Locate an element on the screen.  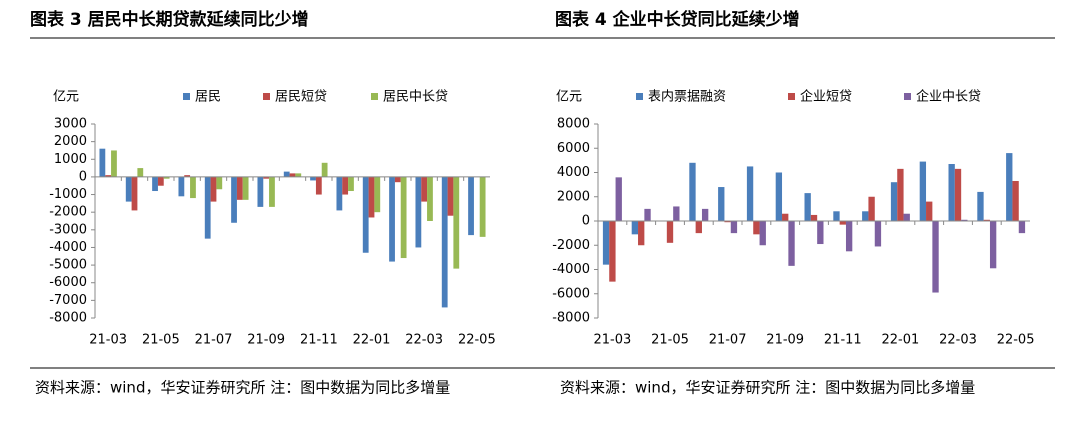
y-axis-label: 亿元 is located at coordinates (66, 97).